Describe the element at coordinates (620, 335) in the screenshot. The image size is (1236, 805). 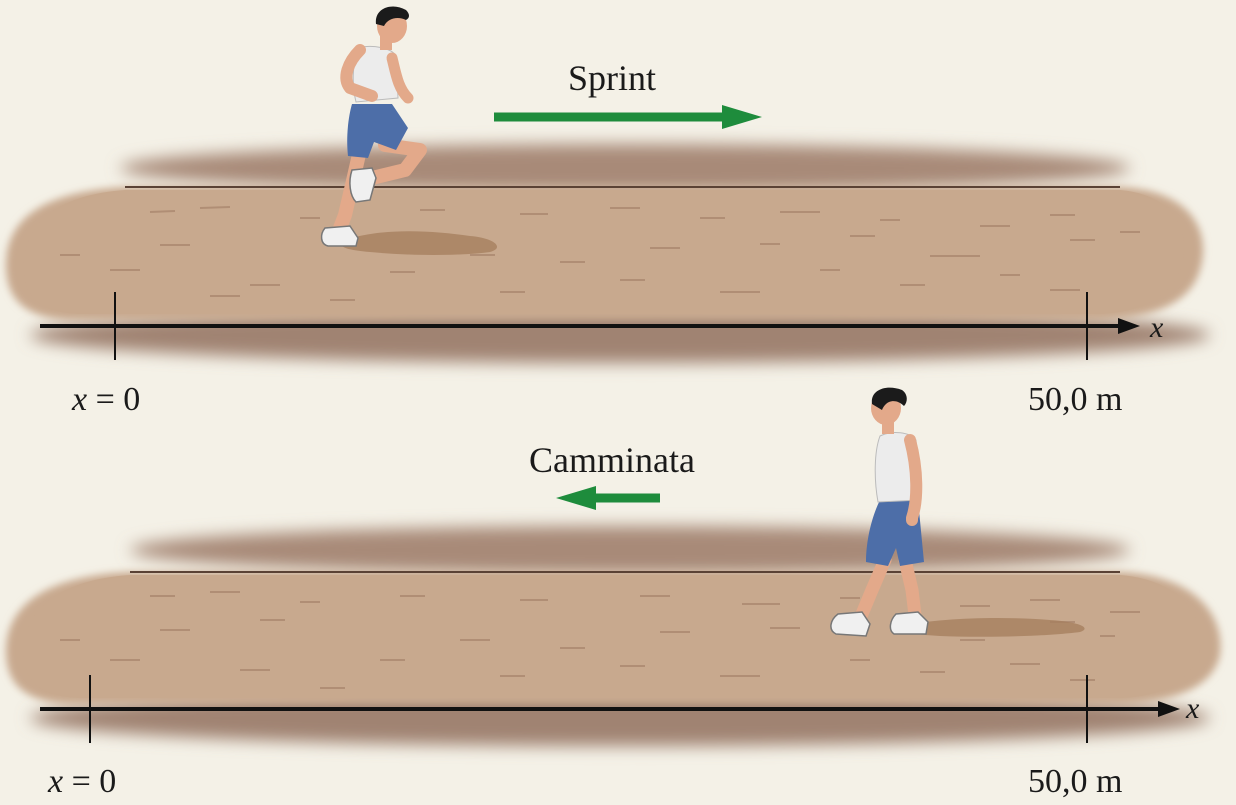
I see `track-bottom-shadow` at that location.